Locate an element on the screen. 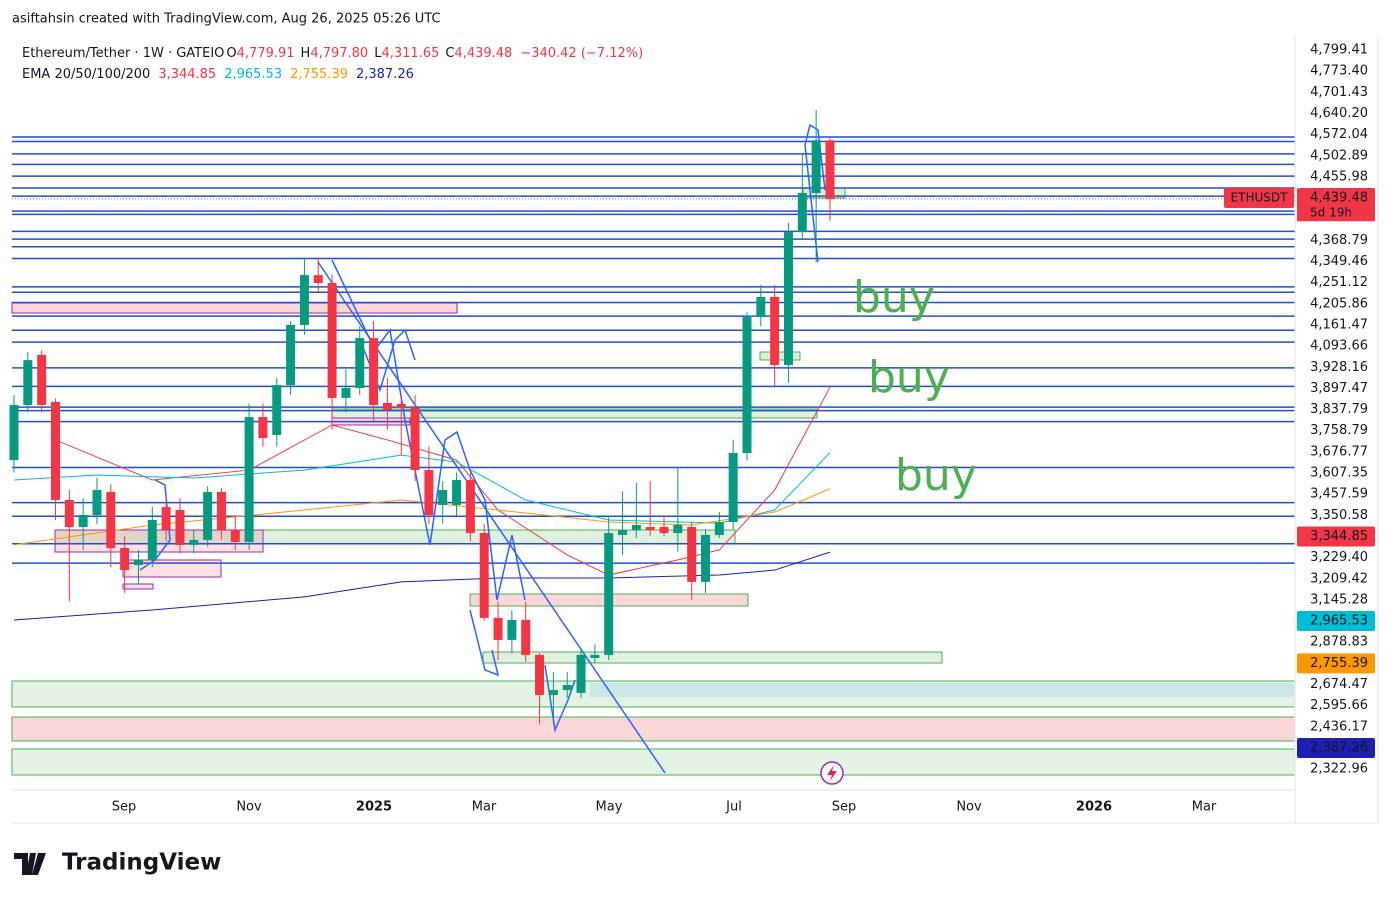 This screenshot has height=900, width=1392. symbol-tag-bg is located at coordinates (1259, 198).